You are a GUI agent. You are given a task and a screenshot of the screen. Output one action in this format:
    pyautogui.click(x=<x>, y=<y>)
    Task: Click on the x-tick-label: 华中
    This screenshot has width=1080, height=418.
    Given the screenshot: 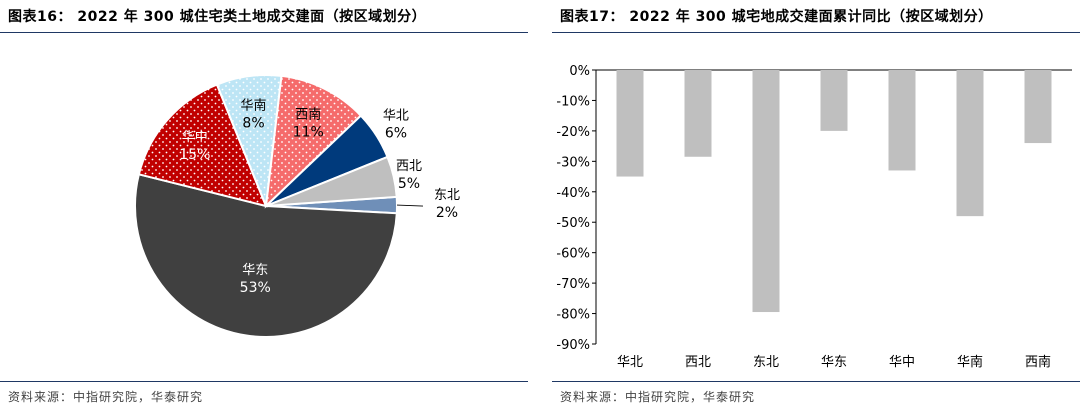 What is the action you would take?
    pyautogui.click(x=902, y=362)
    